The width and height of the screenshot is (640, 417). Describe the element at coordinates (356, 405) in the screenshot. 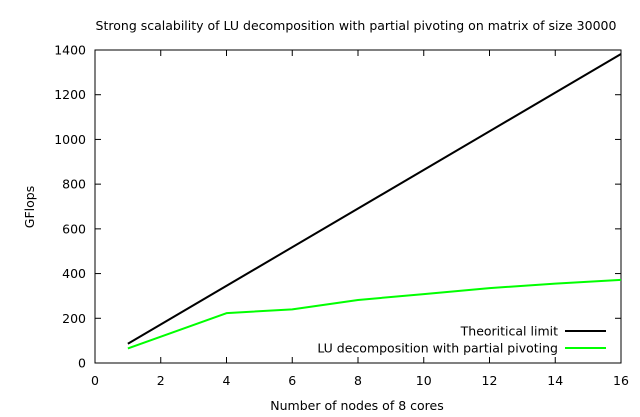

I see `x-axis-label: Number of nodes of 8 cores` at that location.